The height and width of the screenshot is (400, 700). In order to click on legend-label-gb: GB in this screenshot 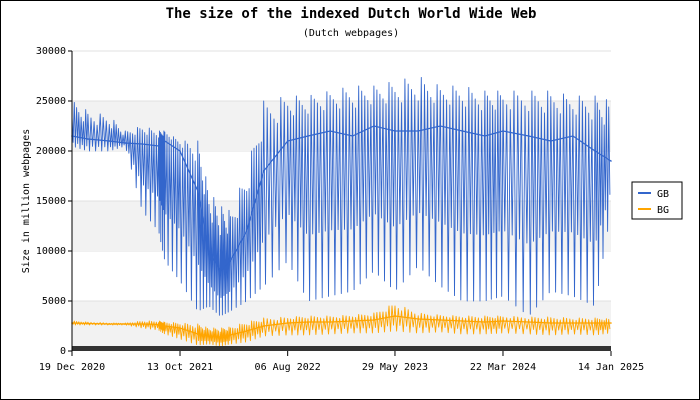, I will do `click(663, 194)`.